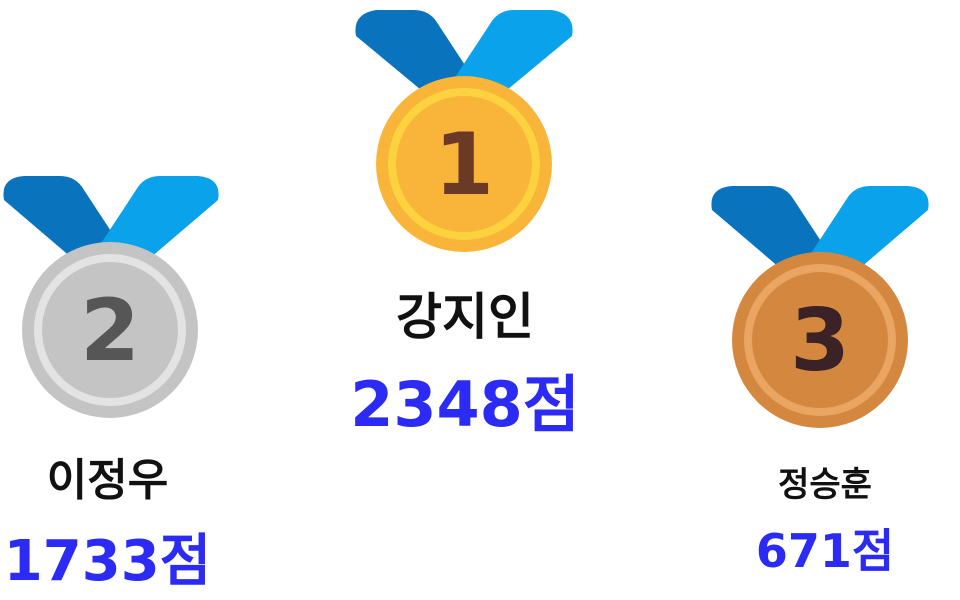 The image size is (960, 600). Describe the element at coordinates (465, 405) in the screenshot. I see `first-place-score: 2348점` at that location.